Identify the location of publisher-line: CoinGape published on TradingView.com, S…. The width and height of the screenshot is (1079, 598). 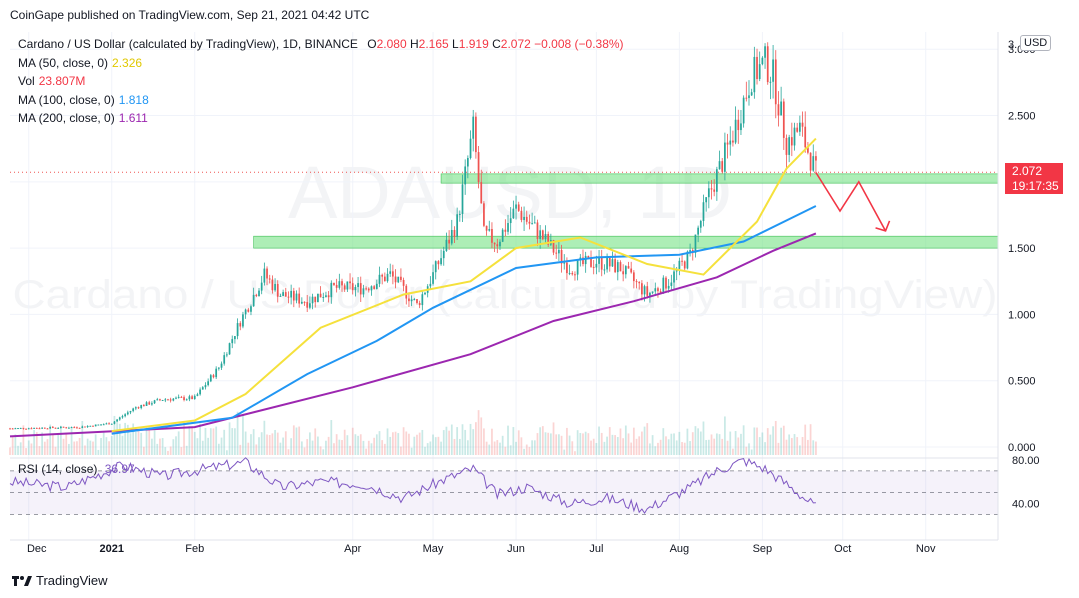
(190, 15).